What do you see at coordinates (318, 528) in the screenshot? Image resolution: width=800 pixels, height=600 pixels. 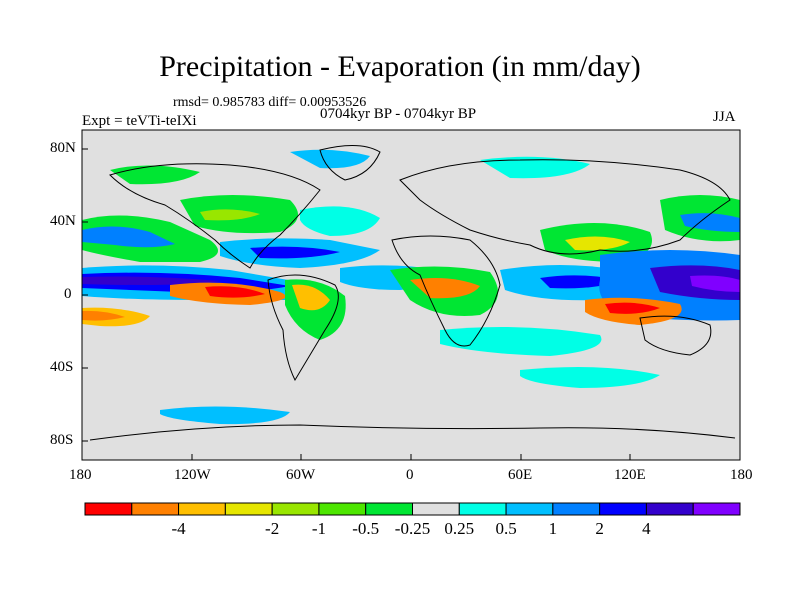 I see `colorbar-label: -1` at bounding box center [318, 528].